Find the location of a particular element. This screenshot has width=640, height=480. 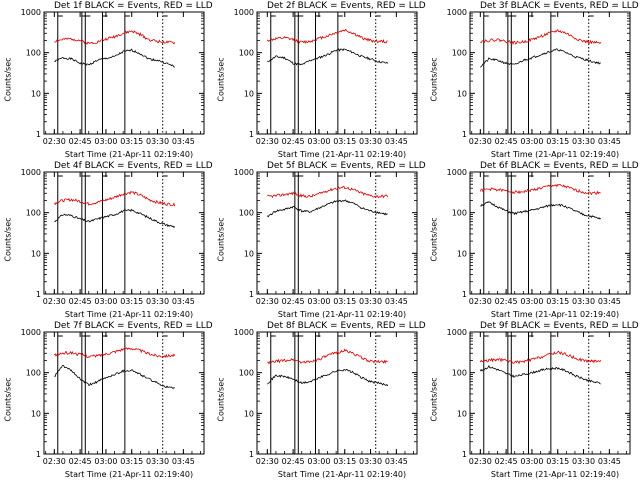

panel-title: Det 6f BLACK = Events, RED = LLD is located at coordinates (559, 166).